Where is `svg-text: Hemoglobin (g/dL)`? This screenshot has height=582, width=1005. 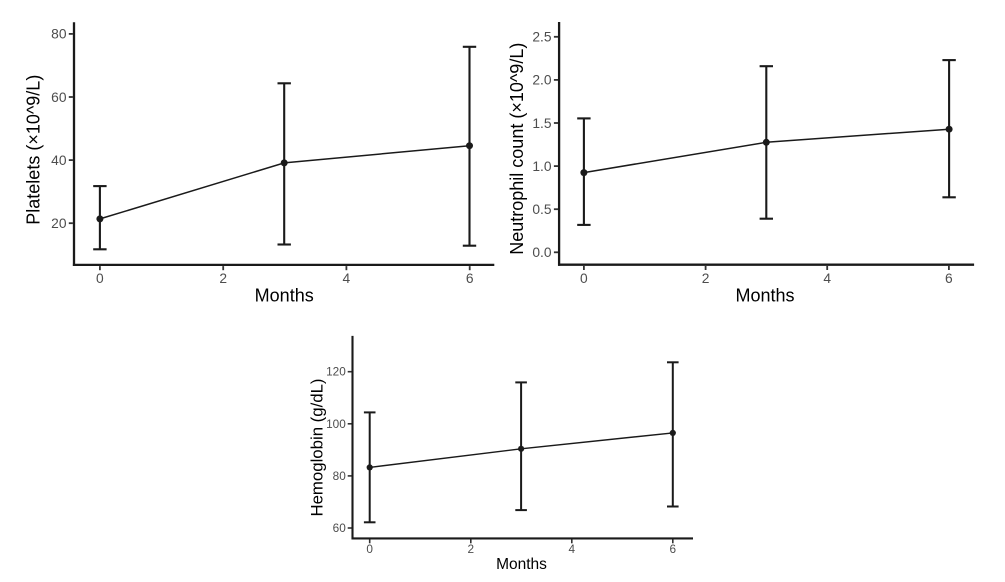 svg-text: Hemoglobin (g/dL) is located at coordinates (317, 447).